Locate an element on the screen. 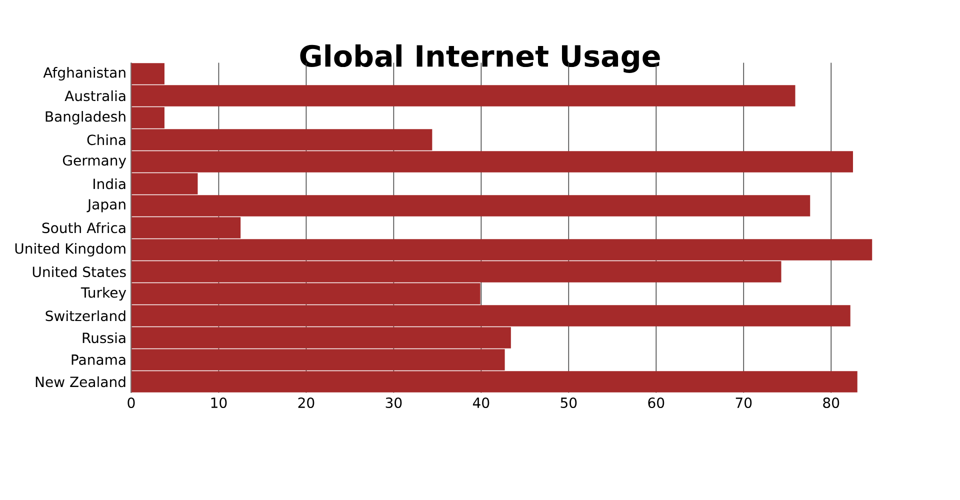  y-tick-label: Switzerland is located at coordinates (86, 316).